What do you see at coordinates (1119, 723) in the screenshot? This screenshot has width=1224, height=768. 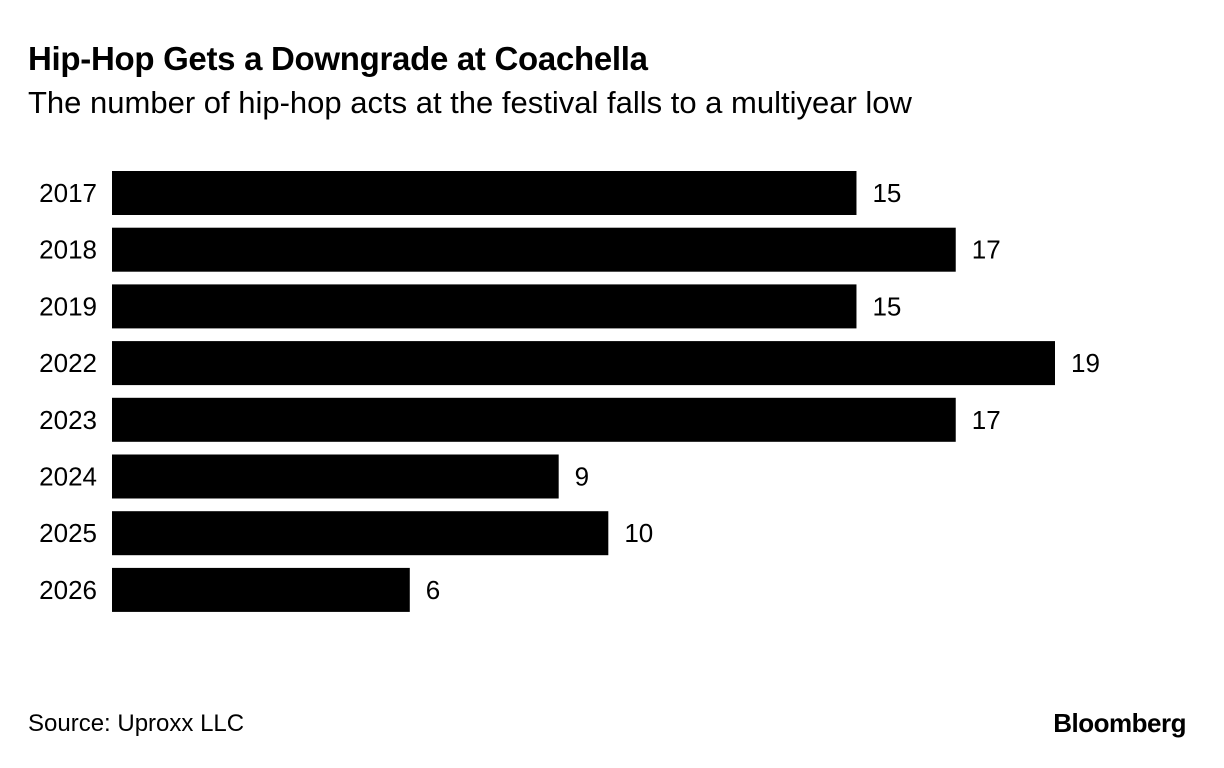 I see `bloomberg-logo: Bloomberg` at bounding box center [1119, 723].